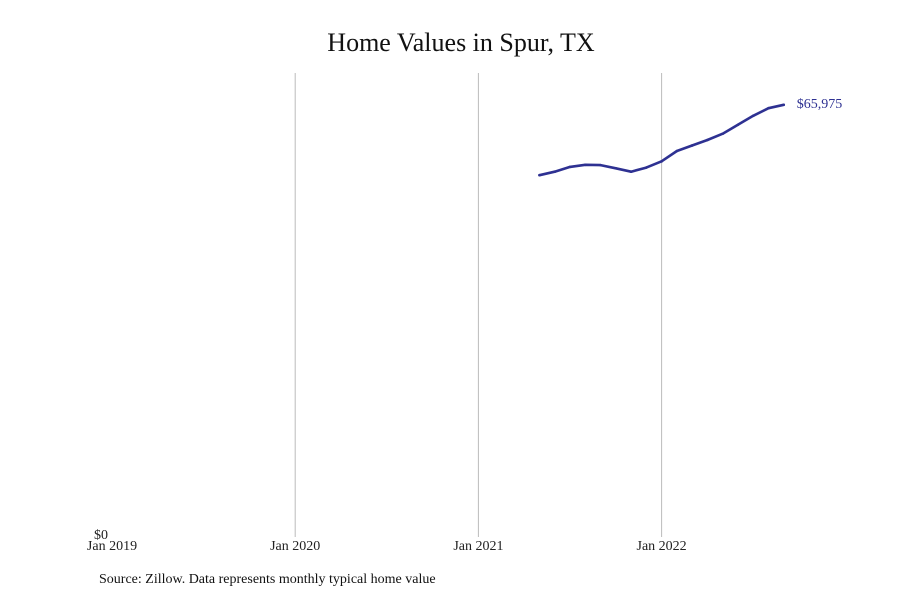  Describe the element at coordinates (112, 546) in the screenshot. I see `x-tick-label: Jan 2019` at that location.